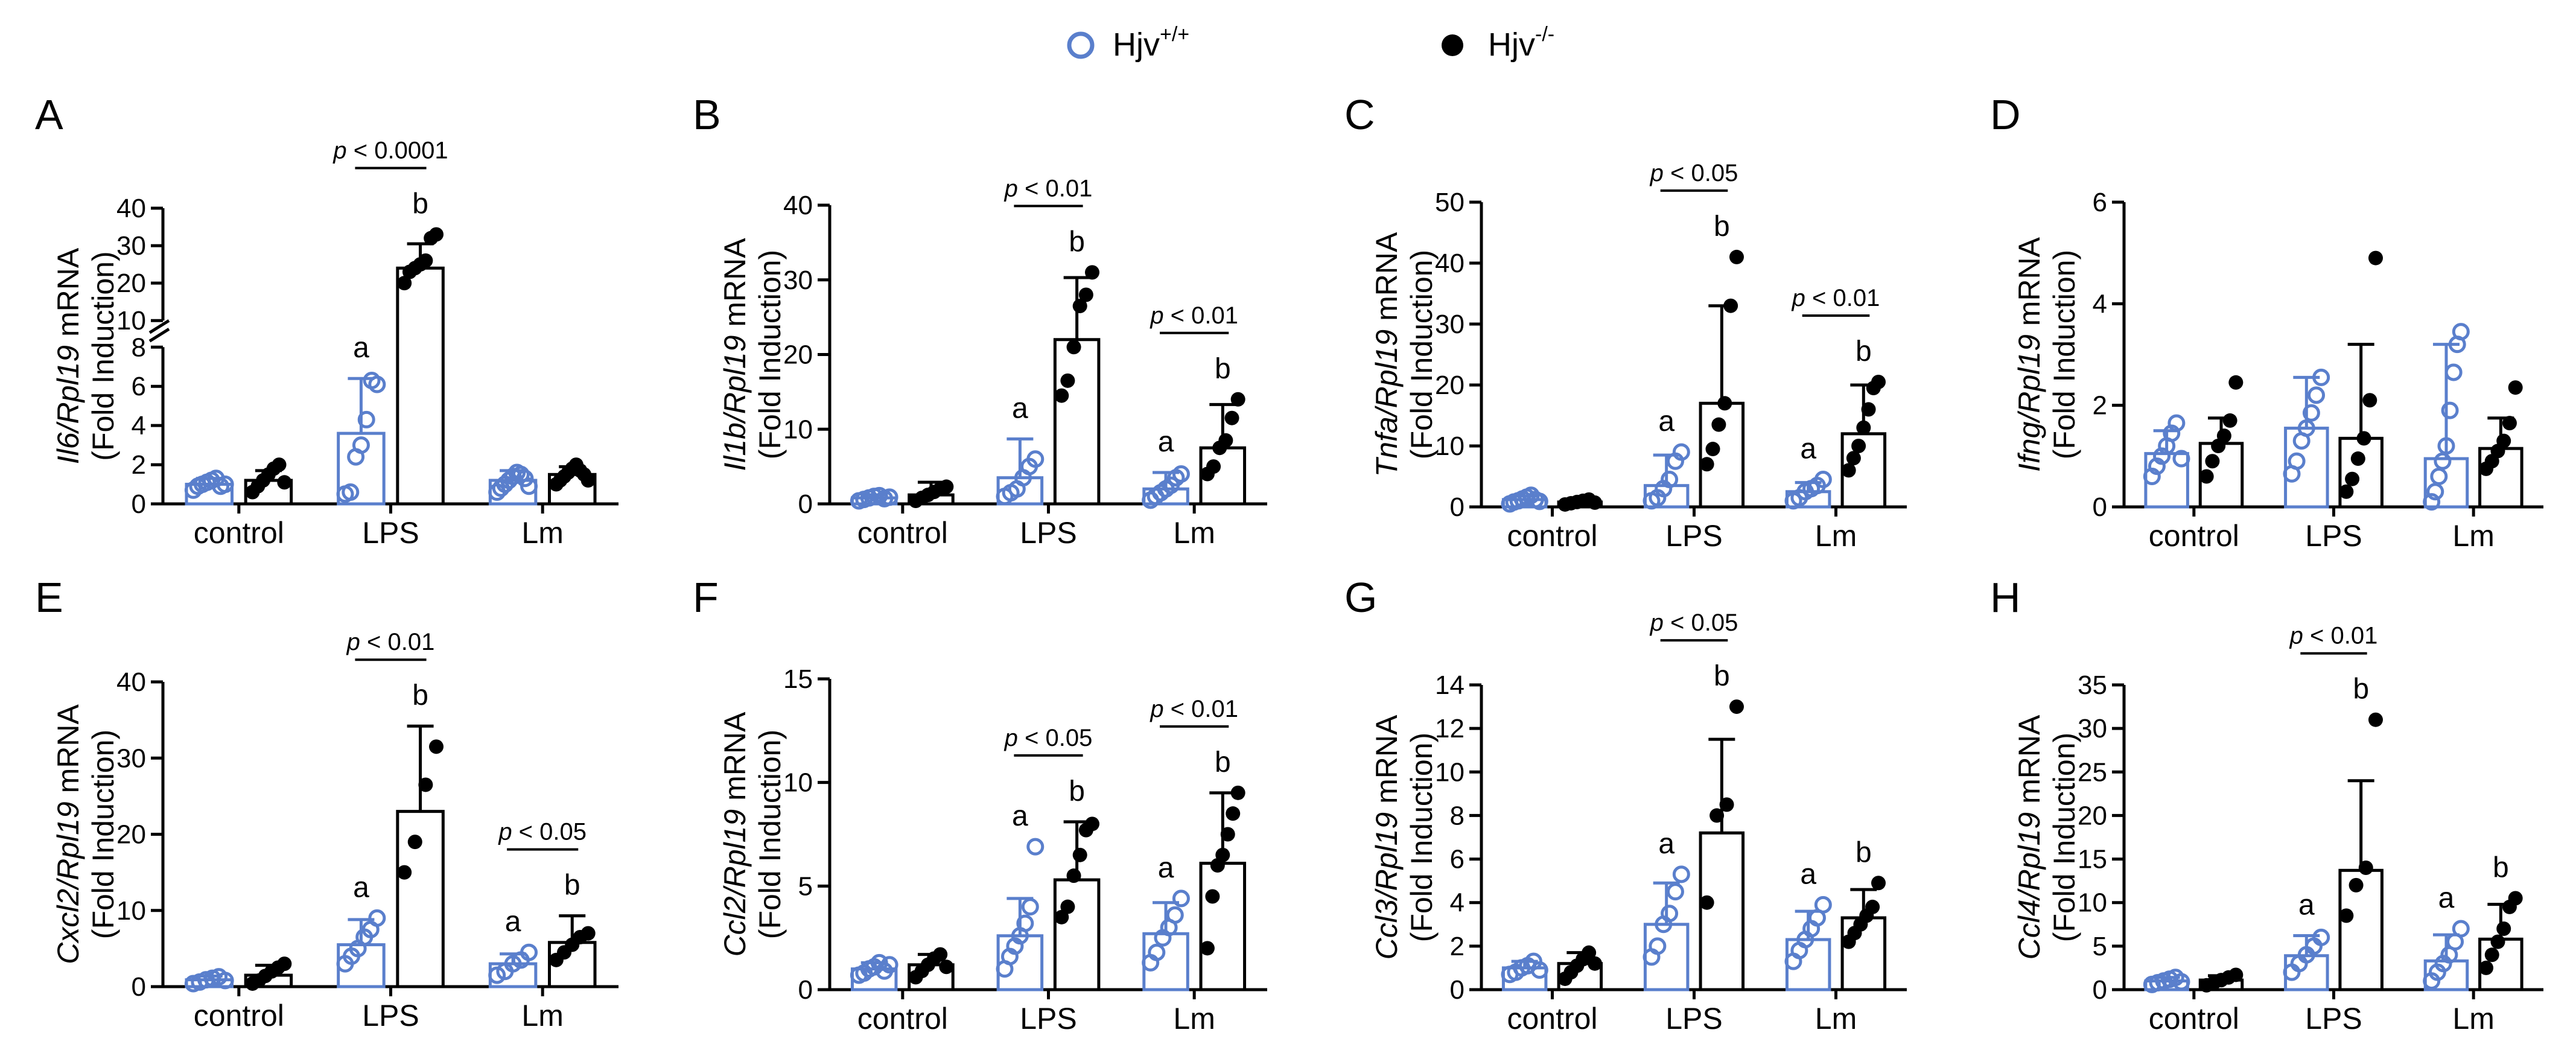 Image resolution: width=2576 pixels, height=1050 pixels. Describe the element at coordinates (1521, 43) in the screenshot. I see `legend-ko-label: Hjv-/-` at that location.